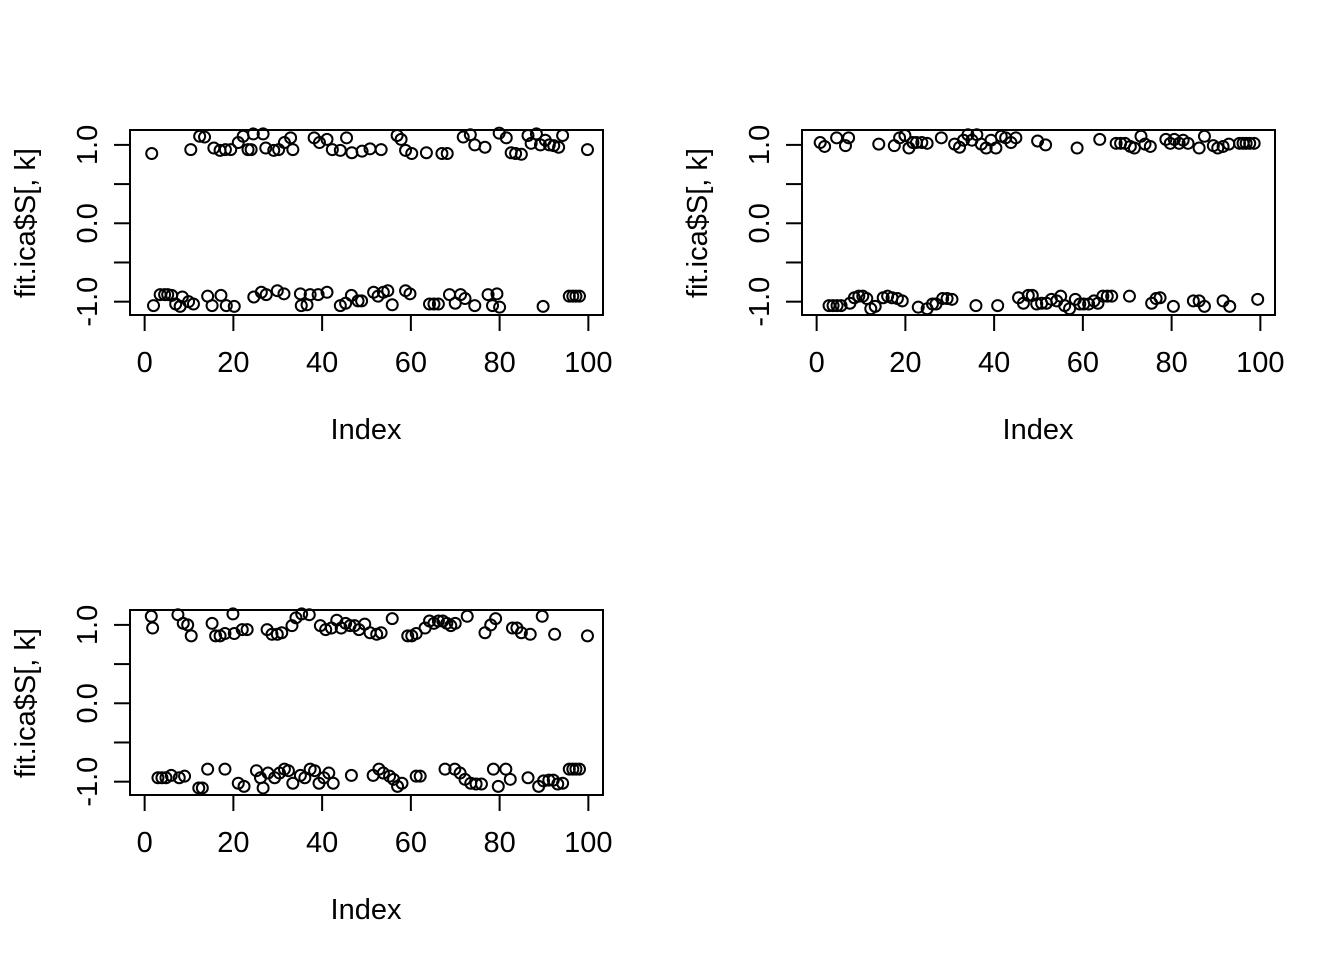  I want to click on y-tick-label: 1.0, so click(760, 145).